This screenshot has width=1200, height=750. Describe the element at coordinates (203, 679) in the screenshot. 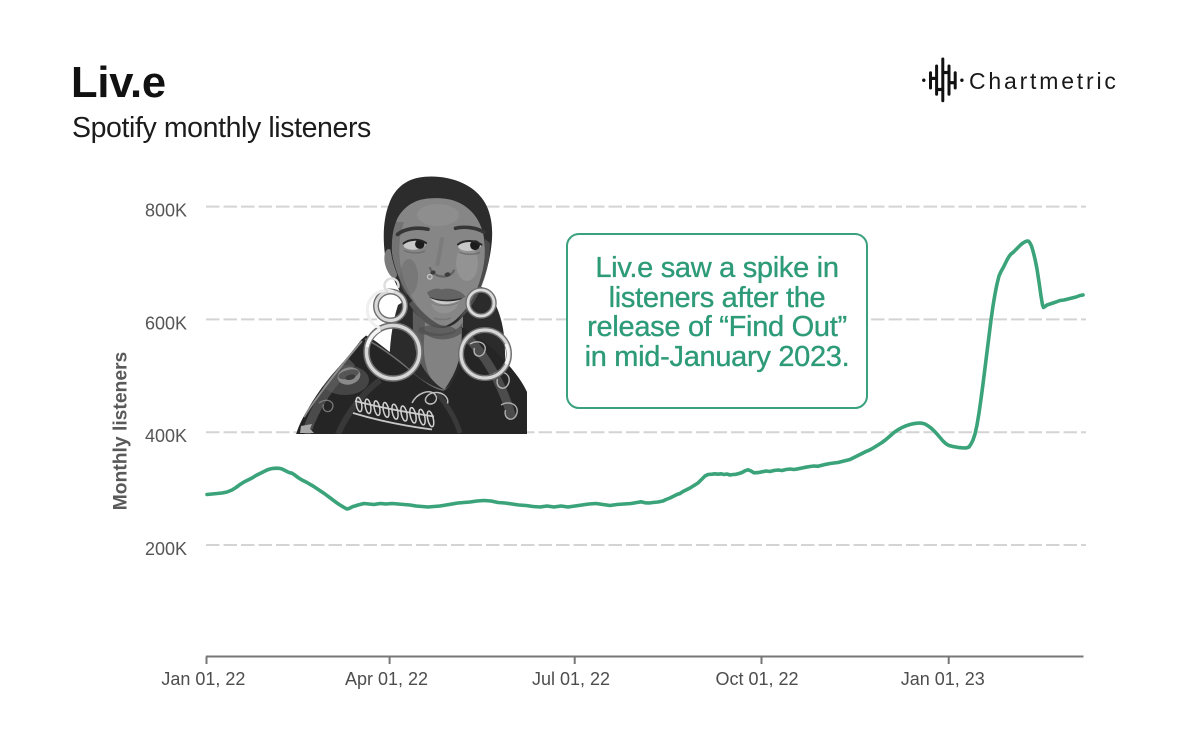

I see `svg-text: Jan 01, 22` at that location.